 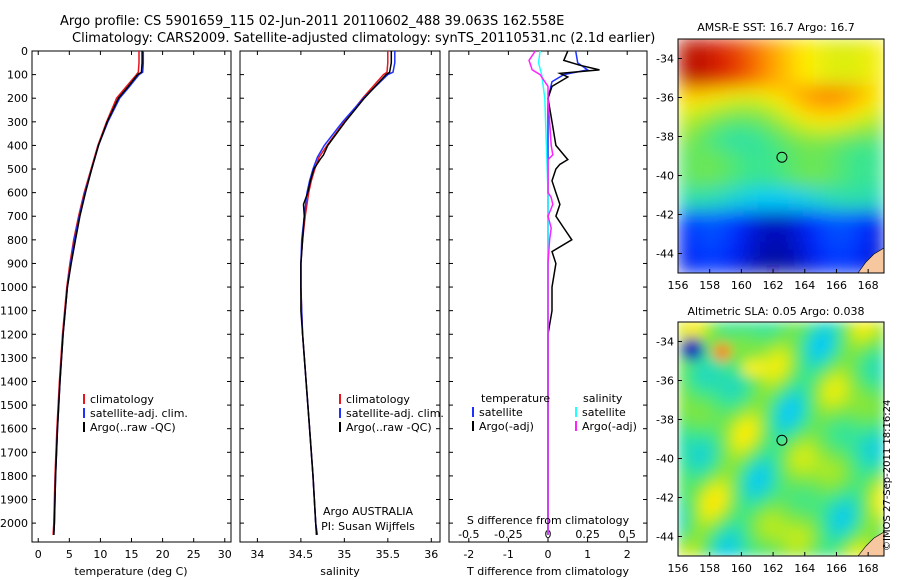 I want to click on map-lat-tick-label: -40, so click(x=665, y=176).